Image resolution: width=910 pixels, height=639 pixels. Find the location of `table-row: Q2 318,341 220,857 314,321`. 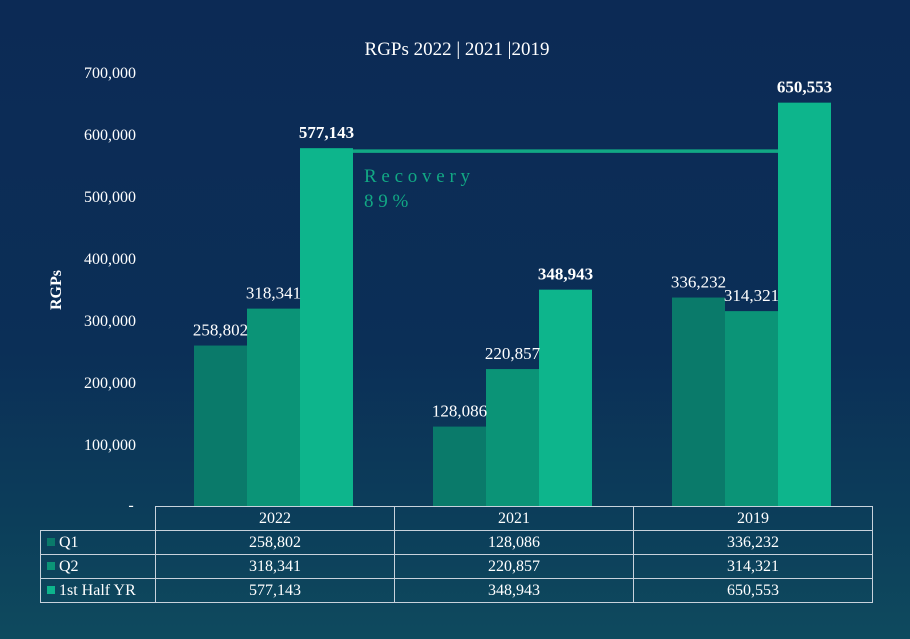

table-row: Q2 318,341 220,857 314,321 is located at coordinates (456, 566).